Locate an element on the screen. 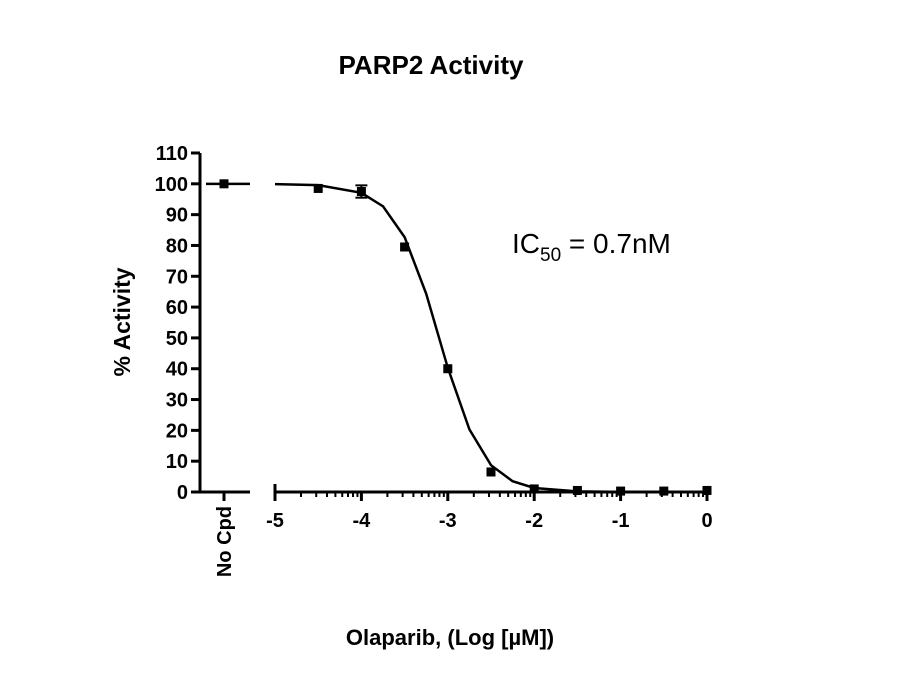 Image resolution: width=899 pixels, height=675 pixels. y-tick-label: 0 is located at coordinates (182, 493).